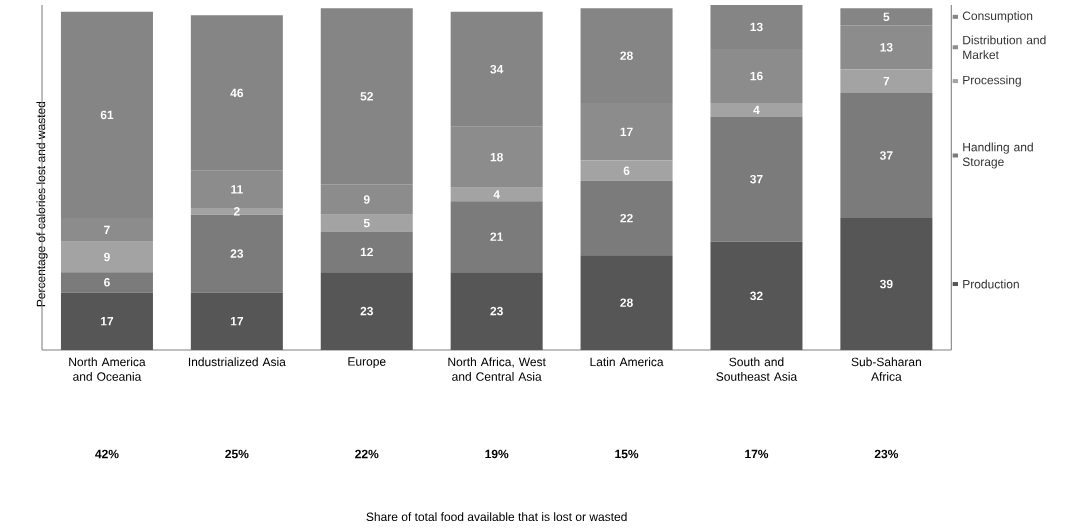 The width and height of the screenshot is (1079, 530). Describe the element at coordinates (496, 517) in the screenshot. I see `text: Share of total food available that is lost or wasted` at that location.